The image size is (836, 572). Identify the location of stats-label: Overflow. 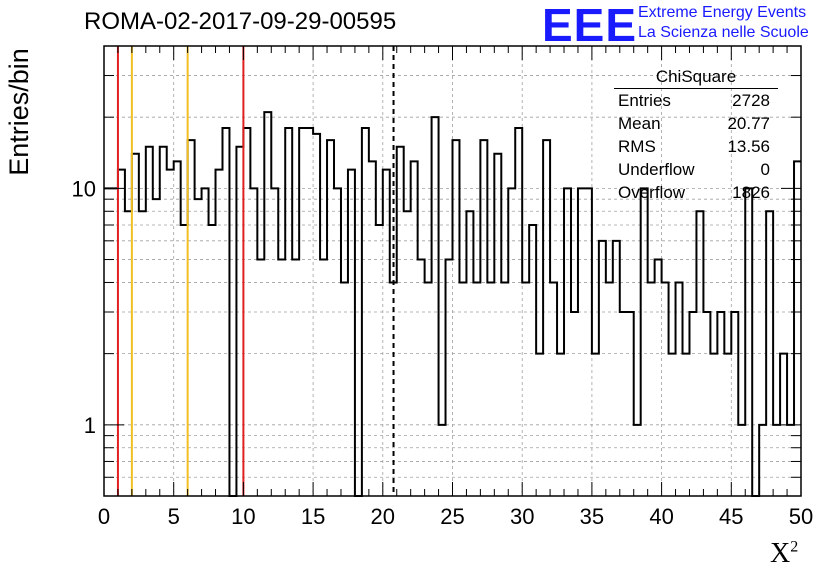
(652, 192).